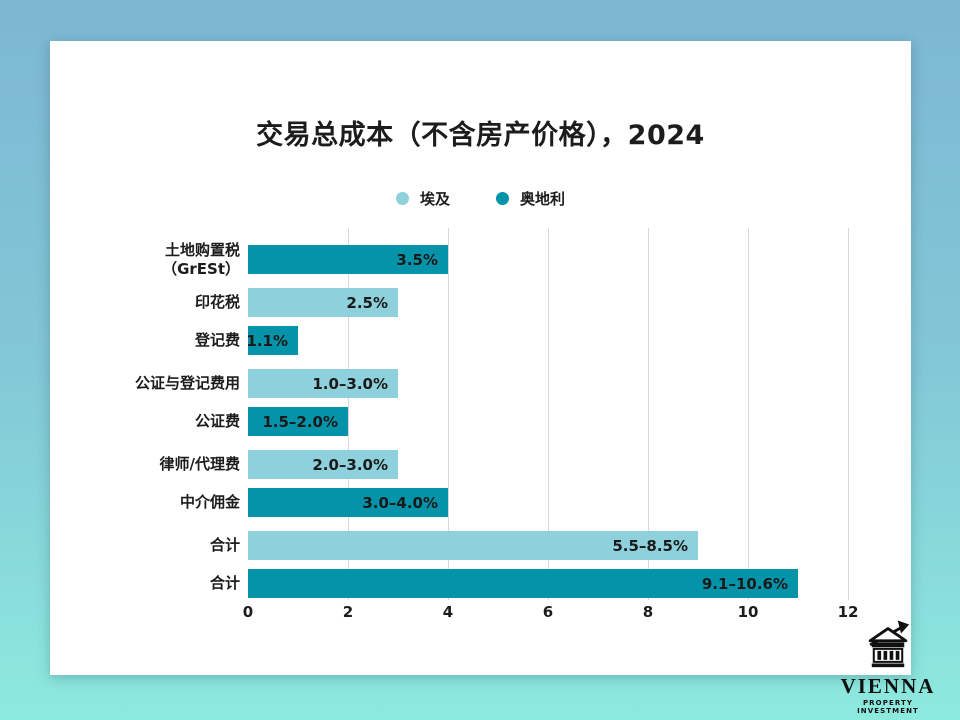 This screenshot has width=960, height=720. Describe the element at coordinates (748, 612) in the screenshot. I see `x-tick-label-10: 10` at that location.